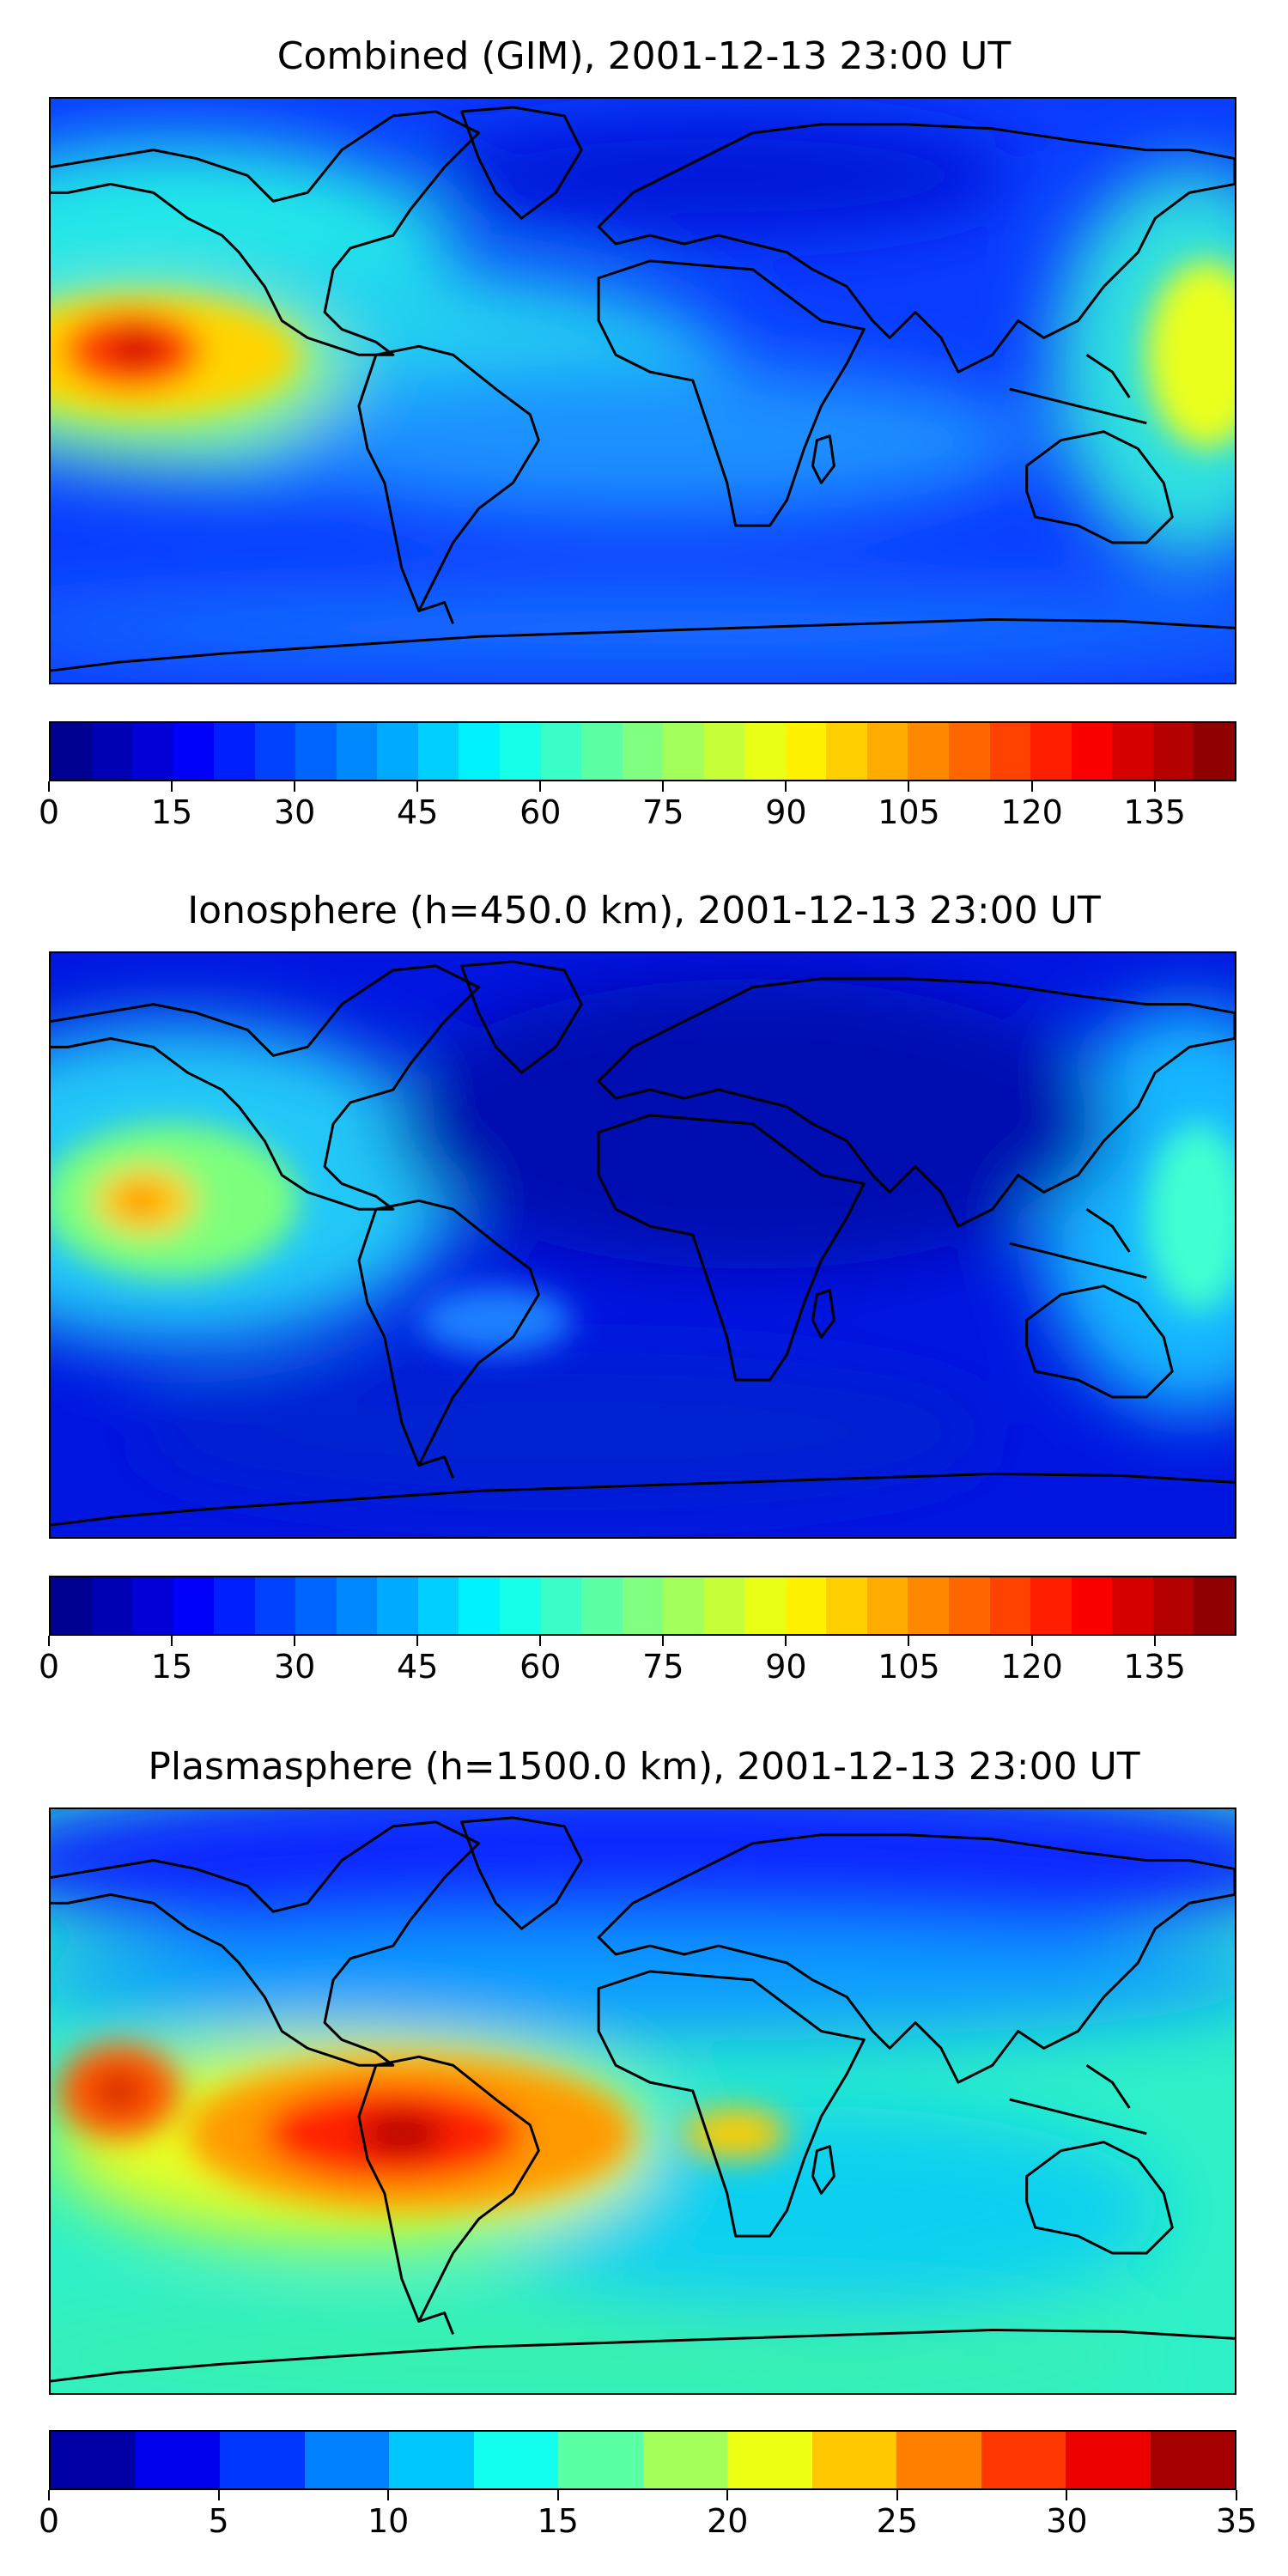  What do you see at coordinates (909, 812) in the screenshot?
I see `colorbar-tick-label: 105` at bounding box center [909, 812].